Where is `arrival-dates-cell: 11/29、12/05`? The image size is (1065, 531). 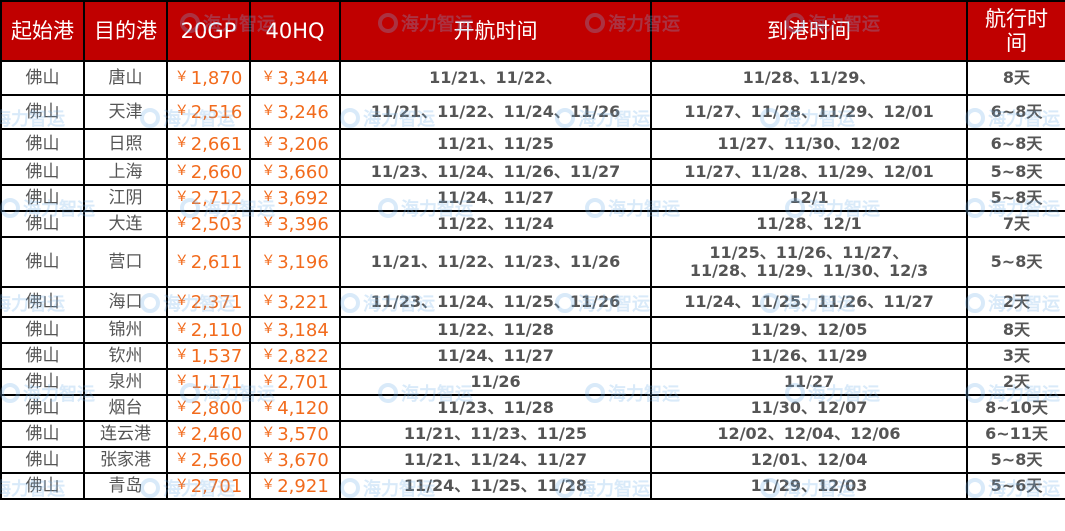 arrival-dates-cell: 11/29、12/05 is located at coordinates (809, 330).